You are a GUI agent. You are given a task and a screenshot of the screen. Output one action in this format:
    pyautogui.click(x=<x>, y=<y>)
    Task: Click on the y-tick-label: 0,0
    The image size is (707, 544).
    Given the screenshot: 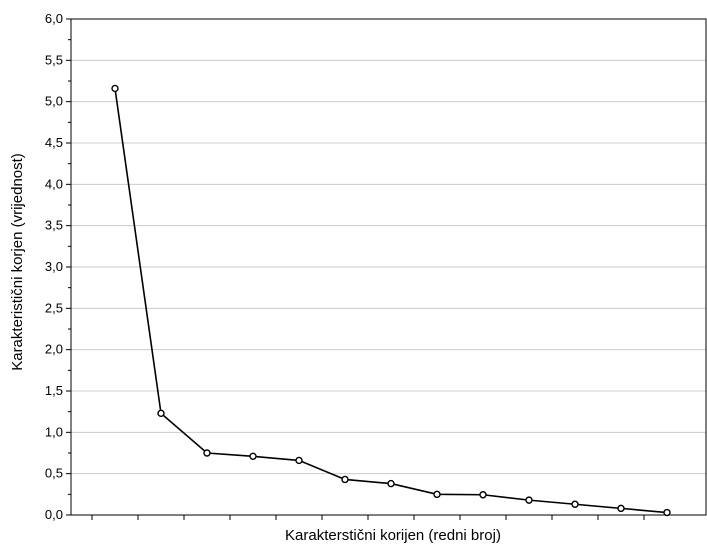 What is the action you would take?
    pyautogui.click(x=54, y=514)
    